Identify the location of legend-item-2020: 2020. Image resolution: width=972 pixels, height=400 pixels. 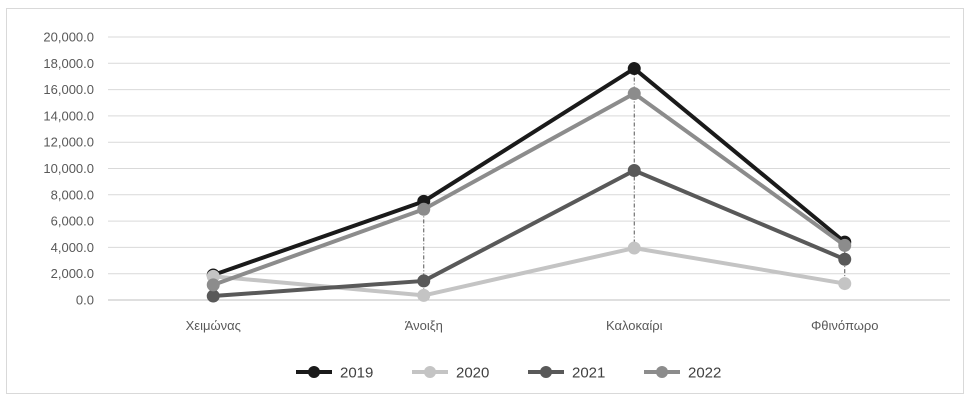
(450, 373).